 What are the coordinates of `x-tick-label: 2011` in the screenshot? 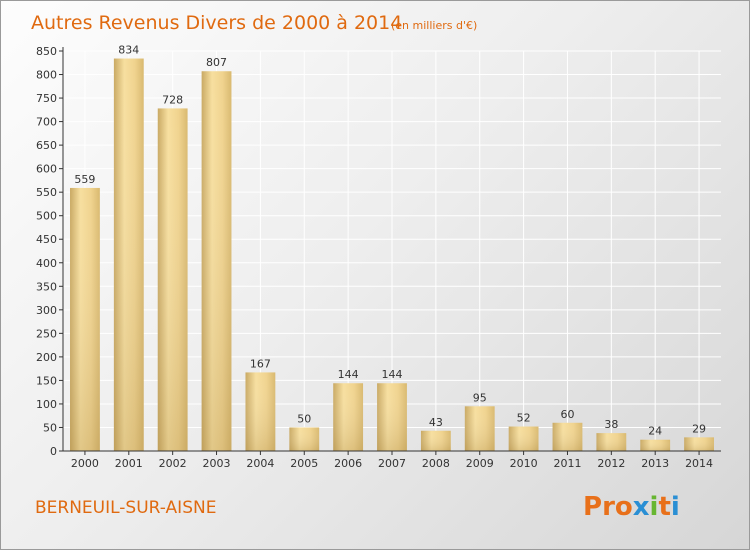 It's located at (567, 463).